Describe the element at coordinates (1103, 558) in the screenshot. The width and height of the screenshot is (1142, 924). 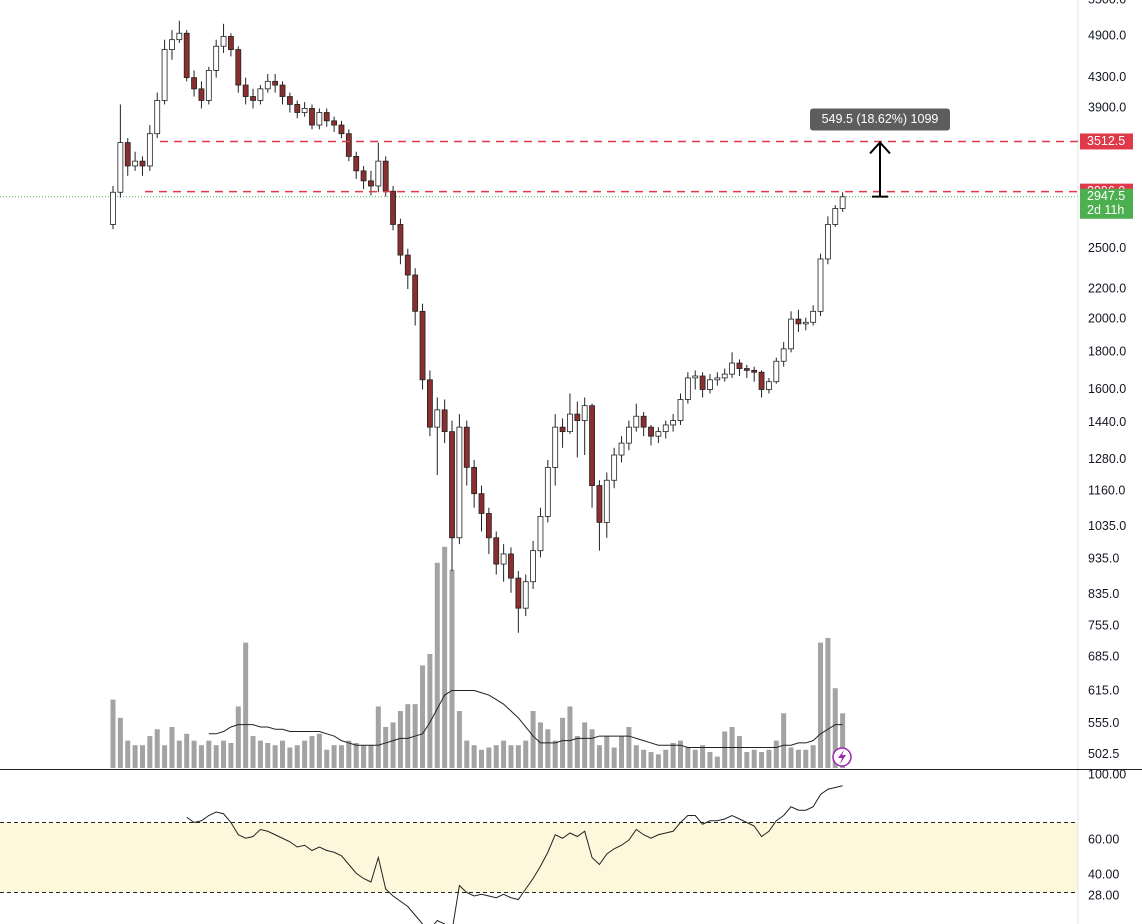
I see `y-tick-label: 935.0` at that location.